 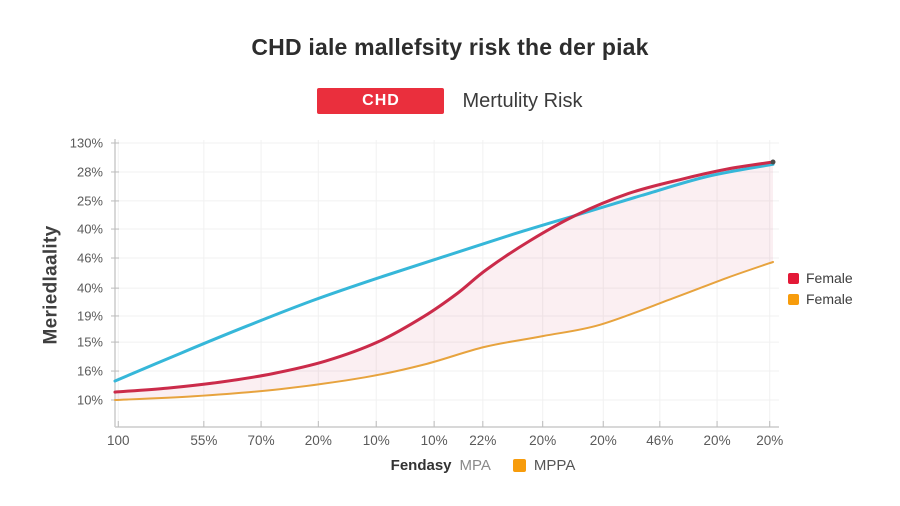 What do you see at coordinates (475, 465) in the screenshot?
I see `x-axis-label-light: MPA` at bounding box center [475, 465].